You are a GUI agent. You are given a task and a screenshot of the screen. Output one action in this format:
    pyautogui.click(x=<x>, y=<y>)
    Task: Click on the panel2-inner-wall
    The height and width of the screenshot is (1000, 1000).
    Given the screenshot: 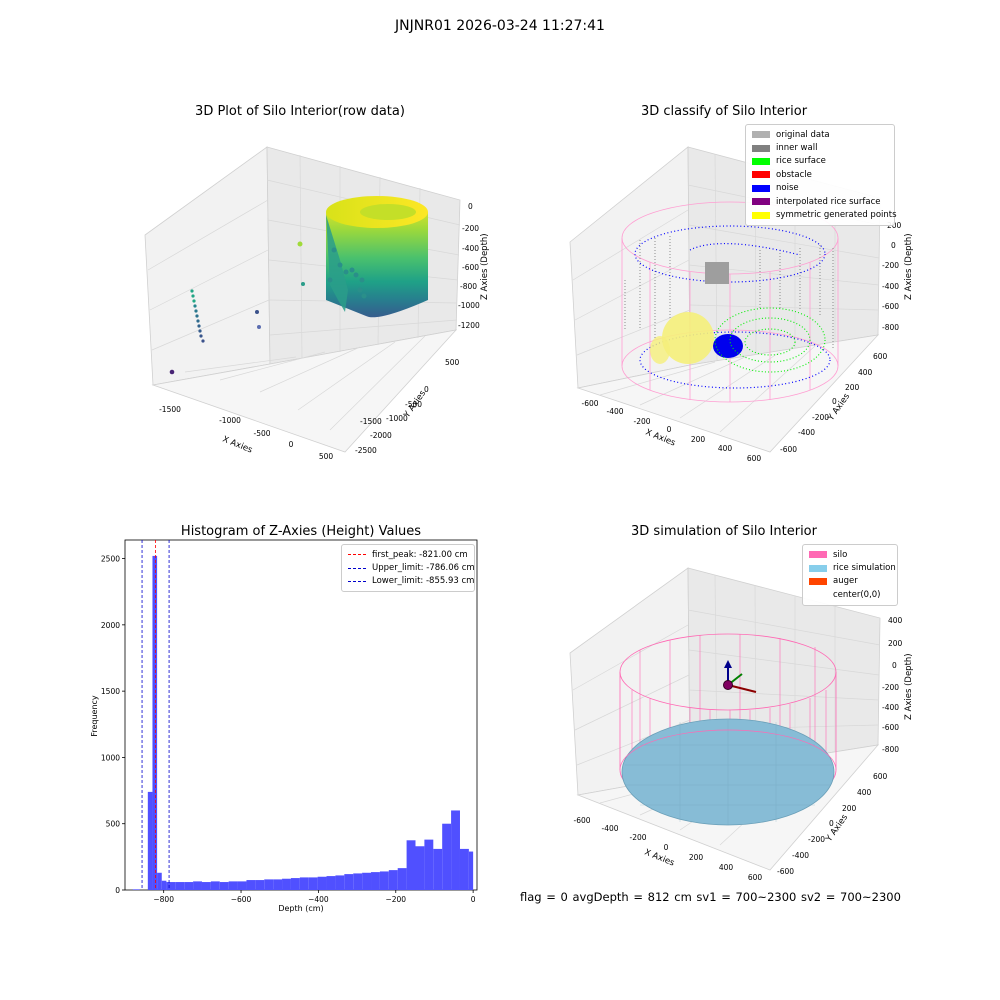 What is the action you would take?
    pyautogui.click(x=729, y=293)
    